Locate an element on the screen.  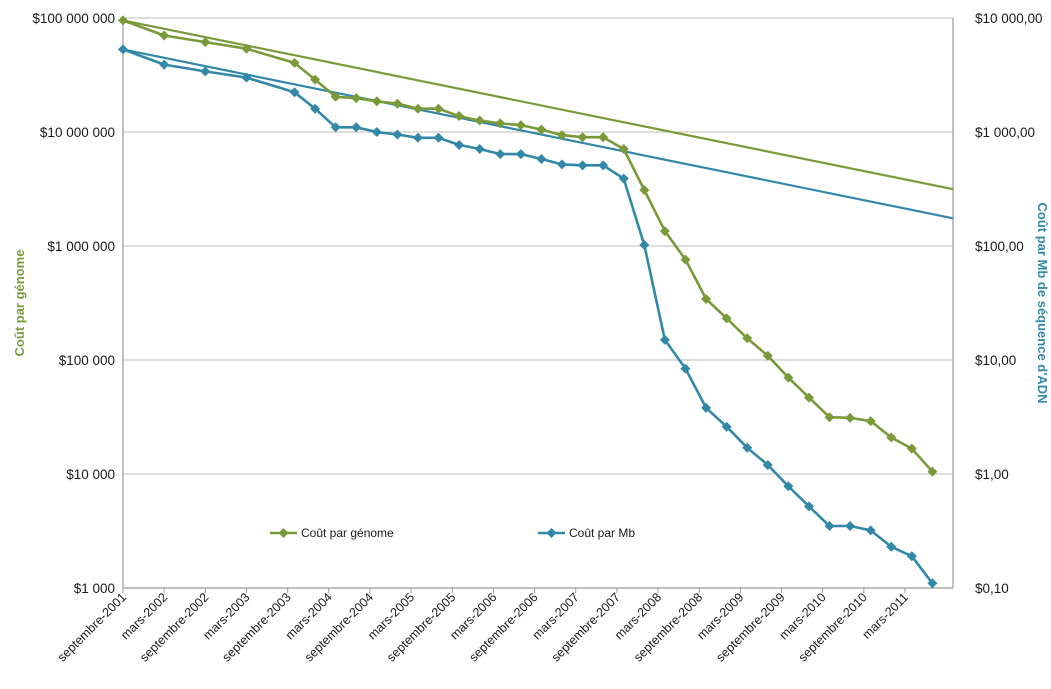
legend-item: Coût par Mb is located at coordinates (586, 533).